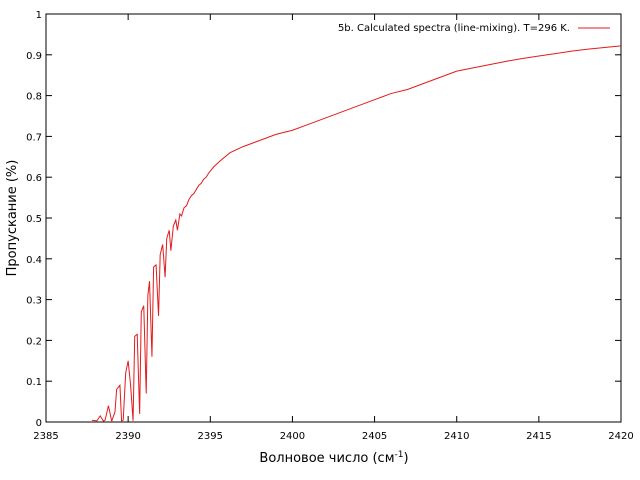 This screenshot has width=640, height=480. Describe the element at coordinates (12, 218) in the screenshot. I see `y-axis-label: Пропускание (%)` at that location.